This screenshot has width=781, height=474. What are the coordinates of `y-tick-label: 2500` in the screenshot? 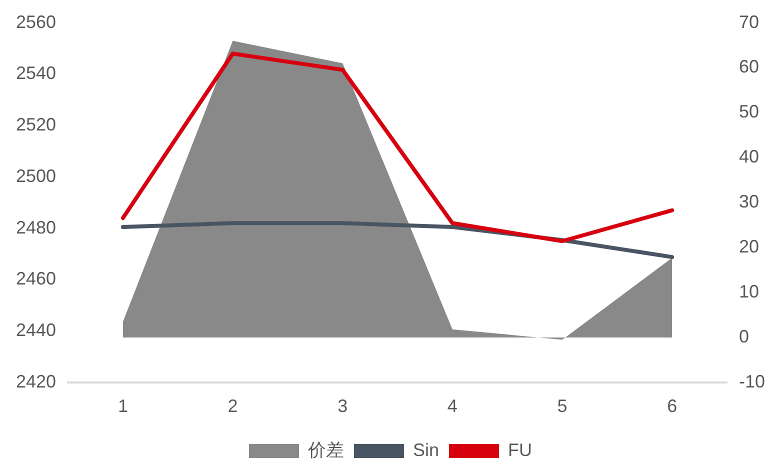 It's located at (36, 176).